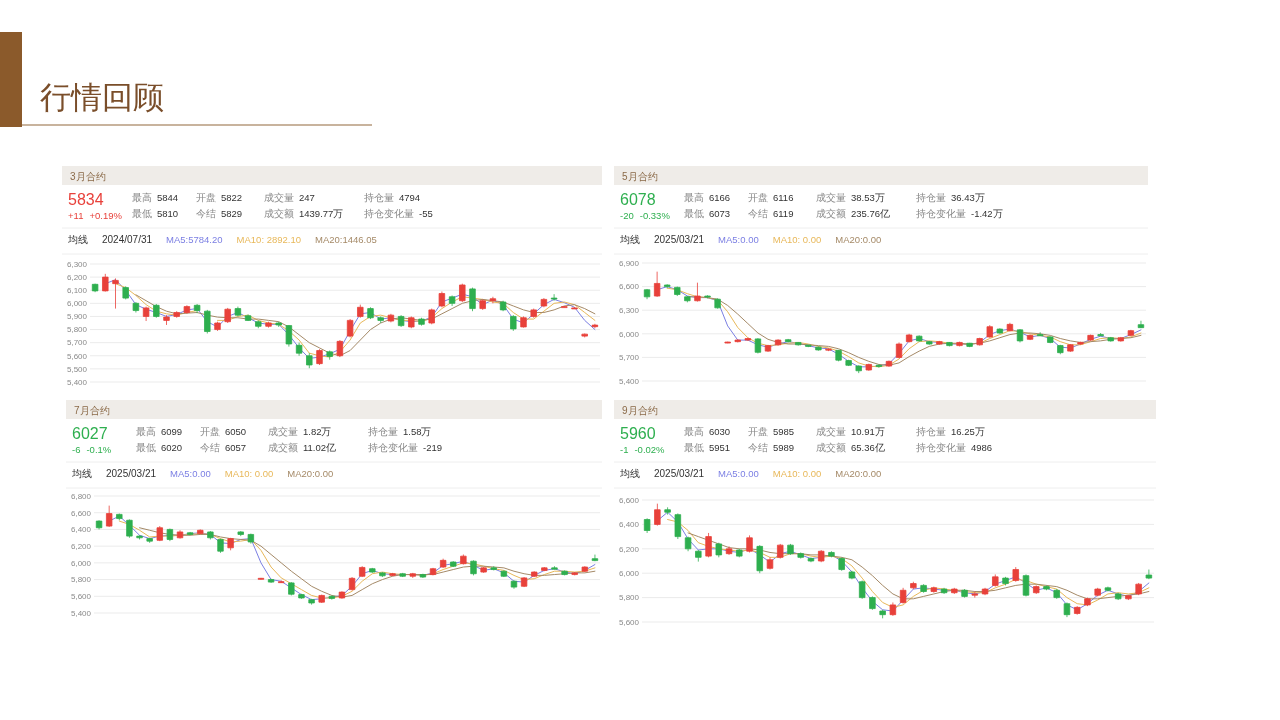 Image resolution: width=1280 pixels, height=720 pixels. Describe the element at coordinates (629, 622) in the screenshot. I see `y-tick-label: 5,600` at that location.